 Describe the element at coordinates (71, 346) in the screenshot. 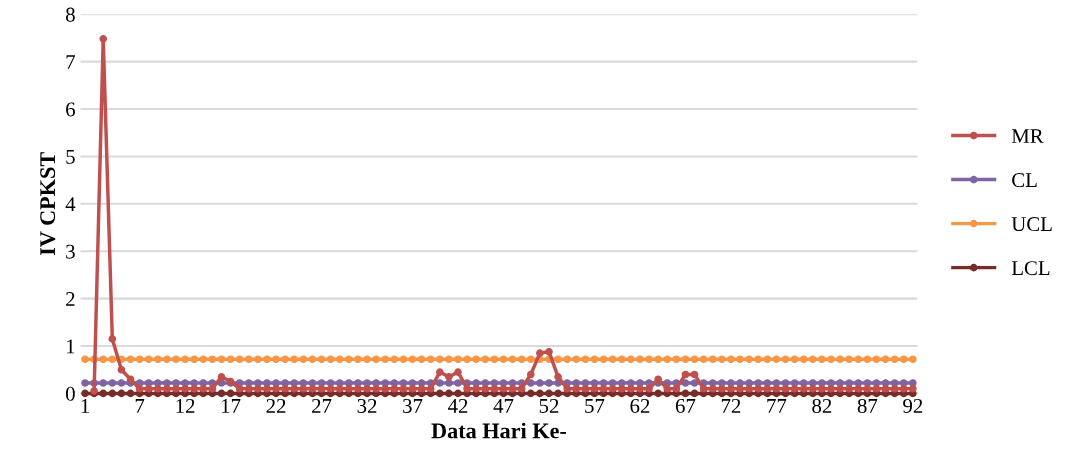

I see `y-tick-label: 1` at that location.